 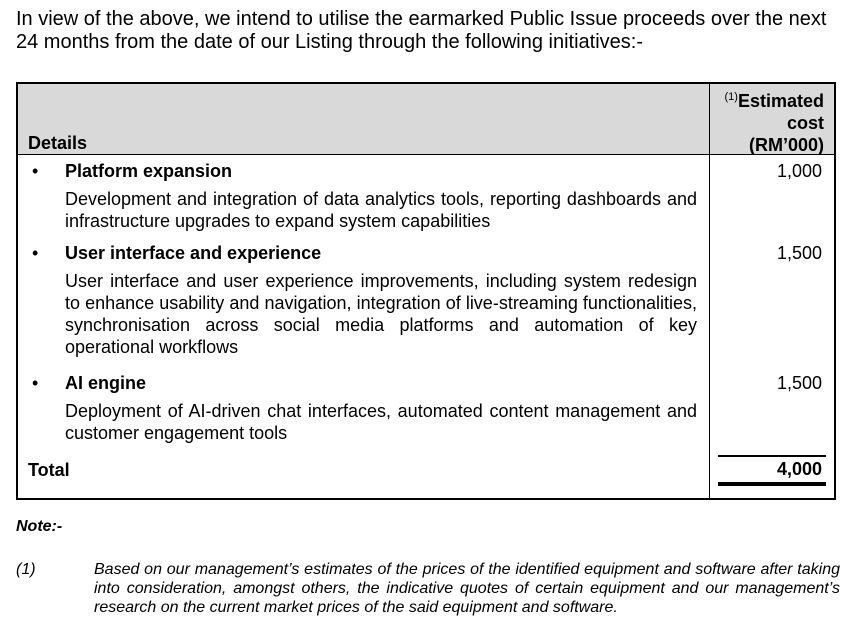 What do you see at coordinates (774, 121) in the screenshot?
I see `header-cost: (1)Estimated cost (RM’000)` at bounding box center [774, 121].